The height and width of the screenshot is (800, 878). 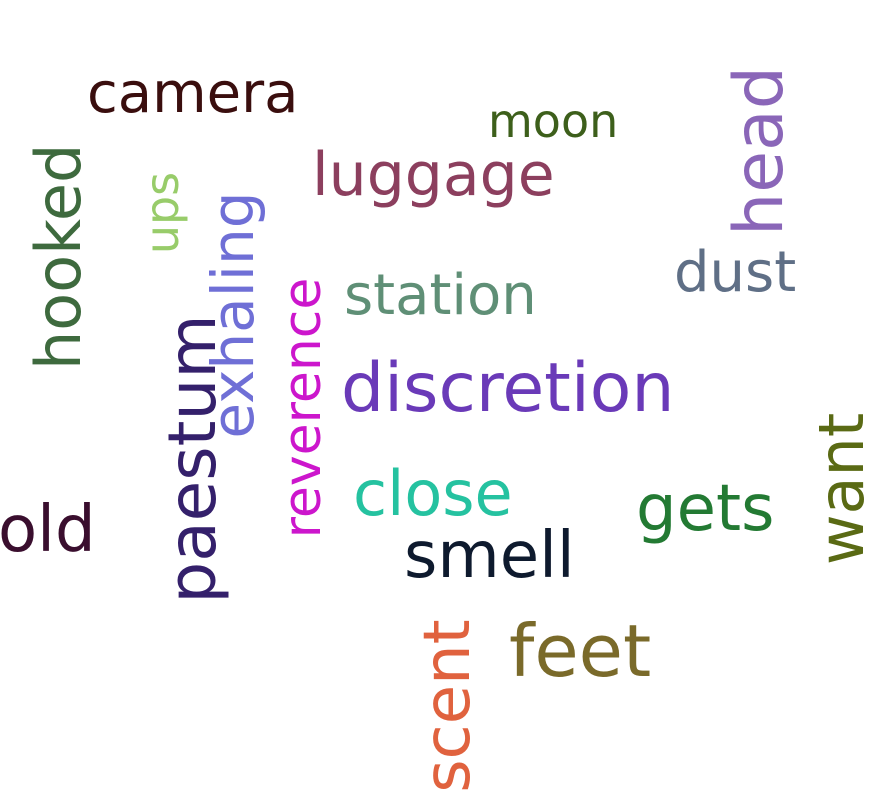 What do you see at coordinates (735, 272) in the screenshot?
I see `word-dust: dust` at bounding box center [735, 272].